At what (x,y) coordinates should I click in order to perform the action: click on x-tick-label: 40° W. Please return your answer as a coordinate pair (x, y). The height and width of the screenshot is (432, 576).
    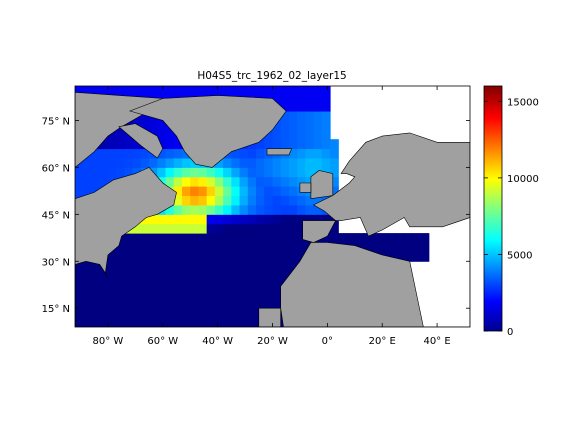
    Looking at the image, I should click on (217, 341).